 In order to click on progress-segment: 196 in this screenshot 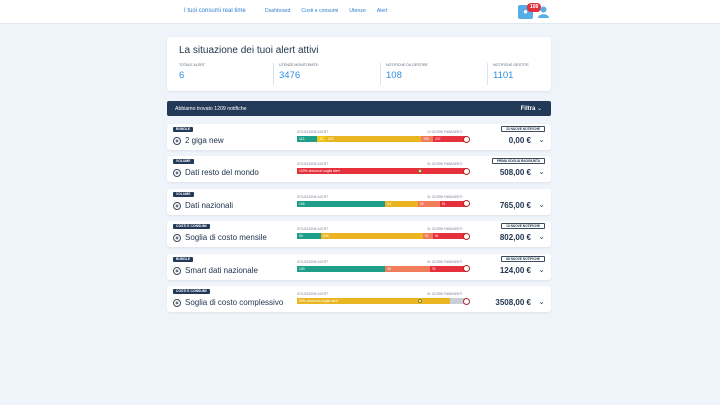, I will do `click(427, 139)`.